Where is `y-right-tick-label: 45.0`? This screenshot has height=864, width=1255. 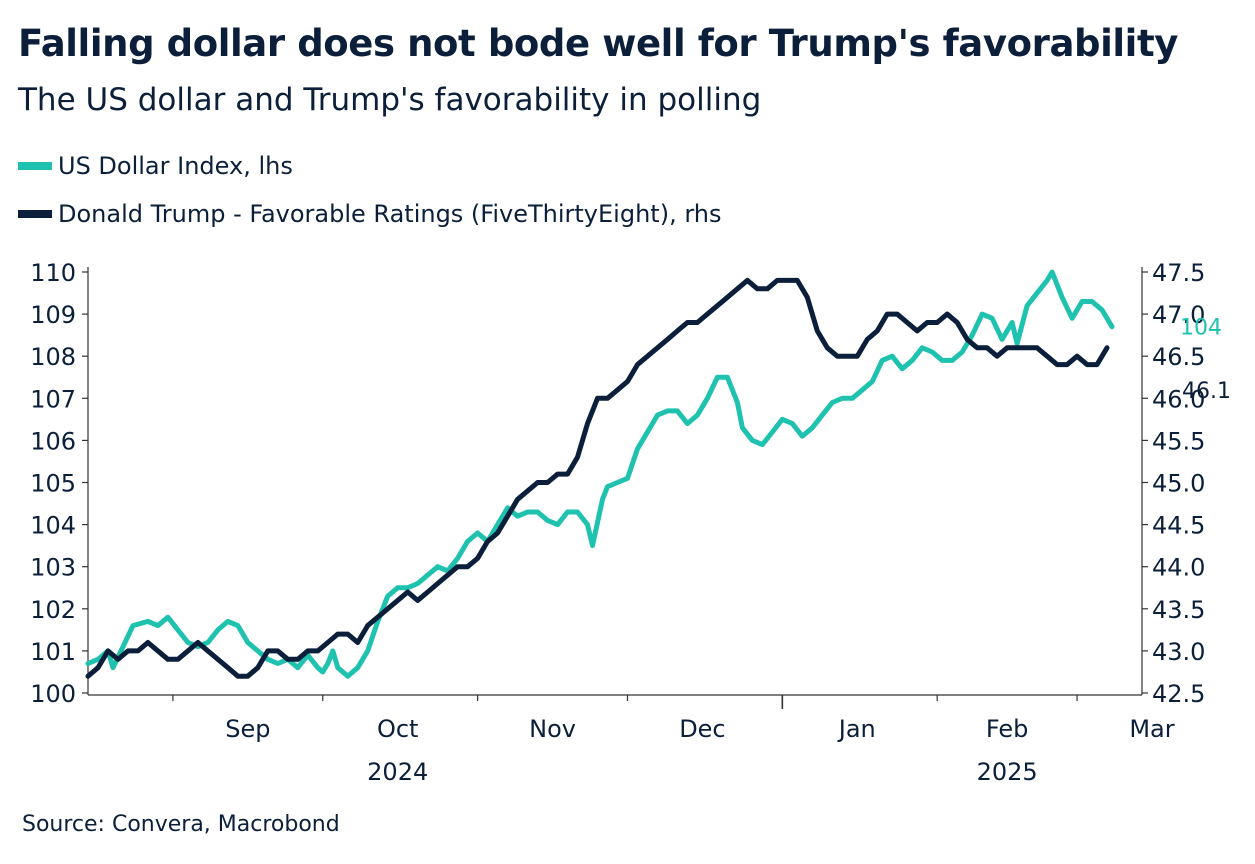
y-right-tick-label: 45.0 is located at coordinates (1178, 484).